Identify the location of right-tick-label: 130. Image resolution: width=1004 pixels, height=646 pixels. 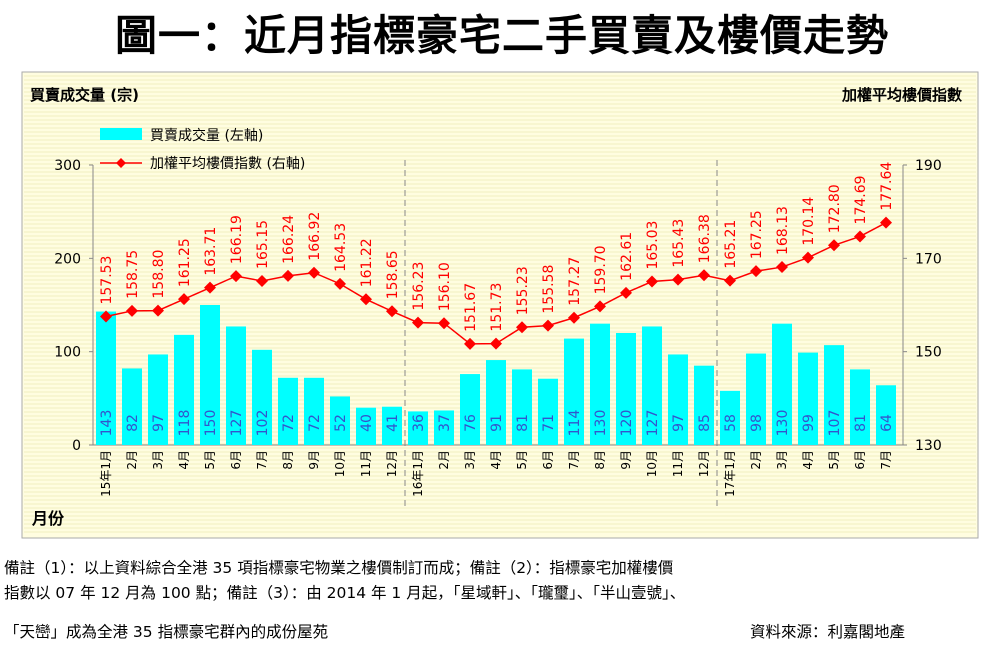
(928, 446).